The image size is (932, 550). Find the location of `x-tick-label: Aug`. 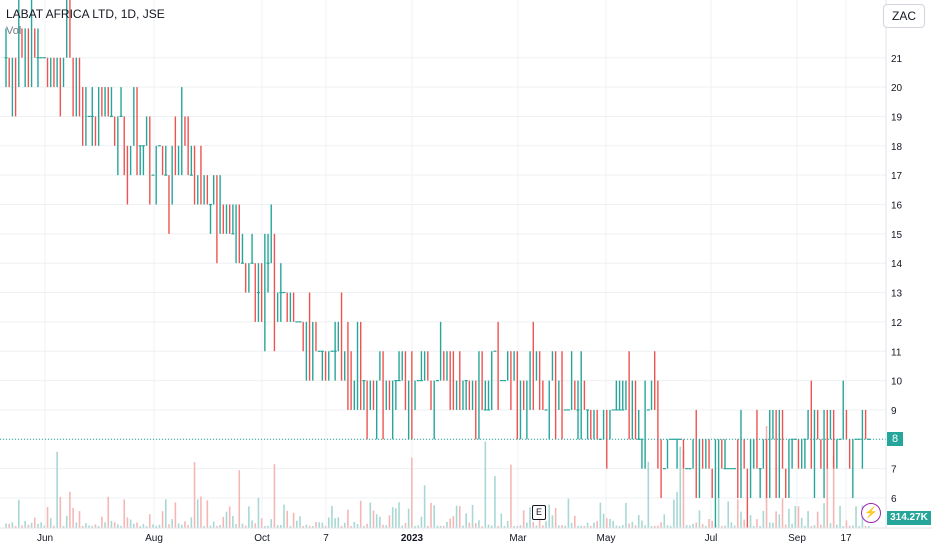

x-tick-label: Aug is located at coordinates (154, 538).